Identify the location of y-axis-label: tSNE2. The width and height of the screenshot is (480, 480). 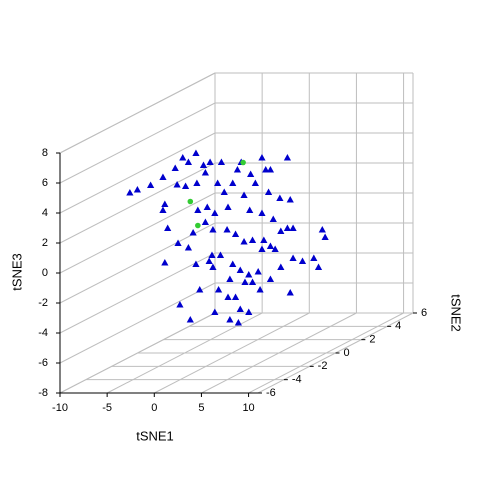
(456, 313).